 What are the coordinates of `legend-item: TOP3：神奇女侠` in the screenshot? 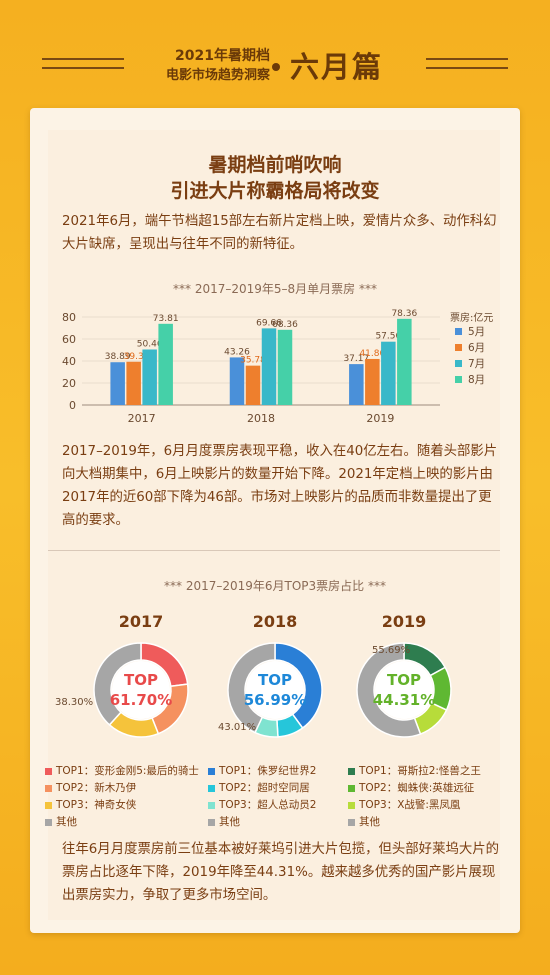 It's located at (122, 805).